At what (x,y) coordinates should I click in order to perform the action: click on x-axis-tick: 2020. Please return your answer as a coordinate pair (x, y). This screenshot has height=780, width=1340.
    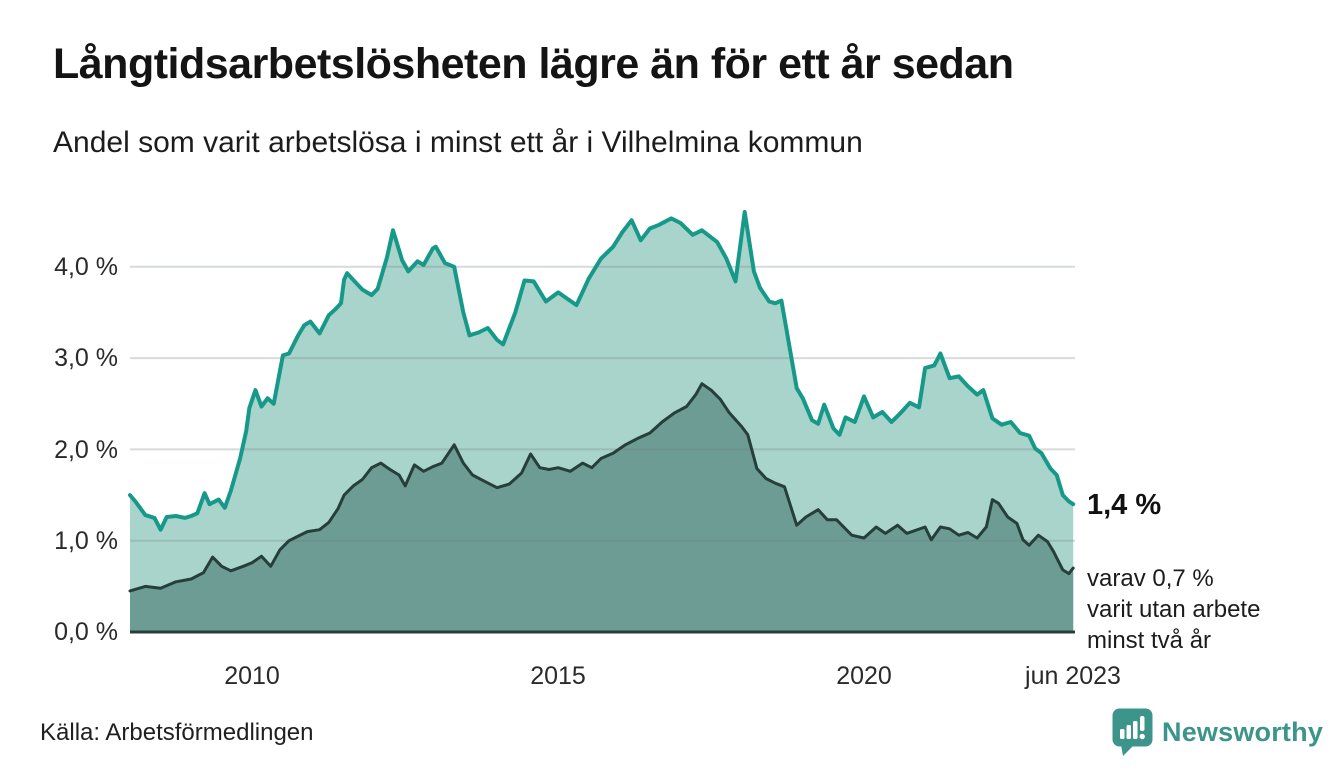
    Looking at the image, I should click on (864, 676).